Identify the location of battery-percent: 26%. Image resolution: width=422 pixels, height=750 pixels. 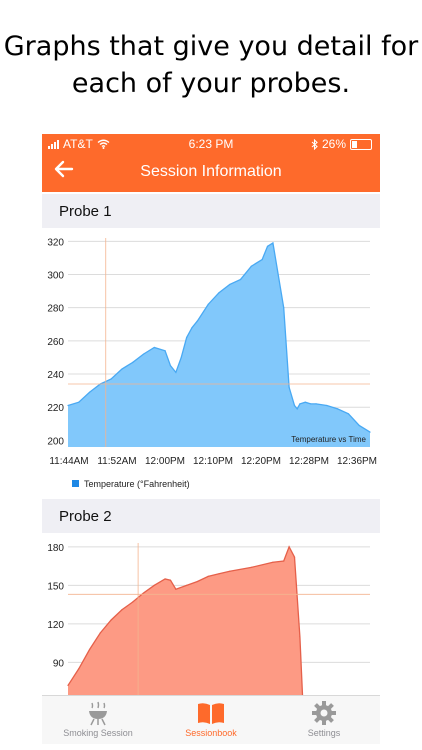
(333, 144).